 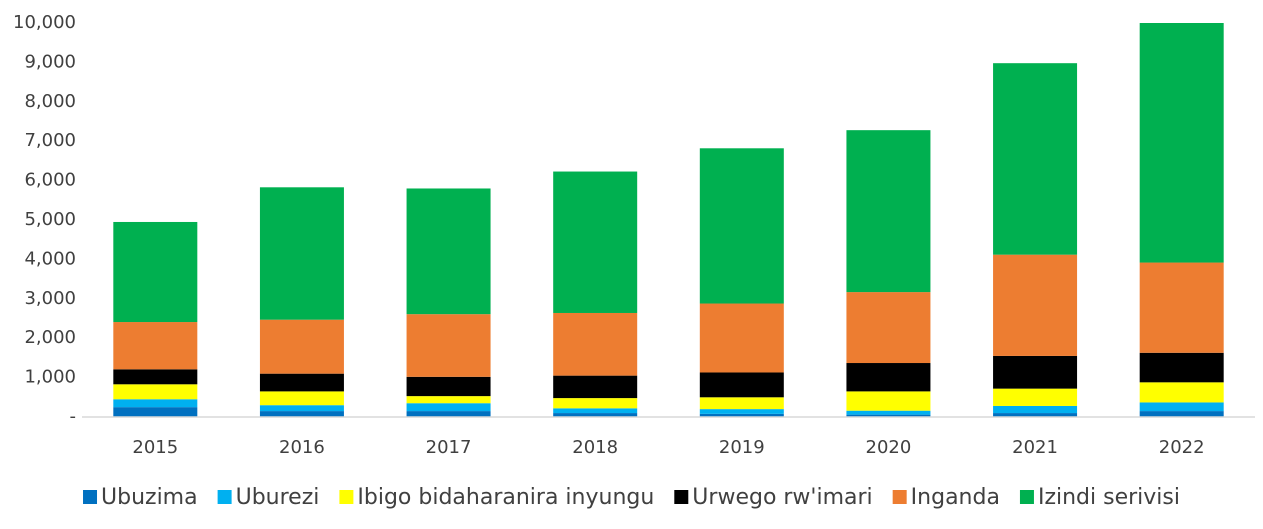 I want to click on y-tick-label: 4,000, so click(x=50, y=258).